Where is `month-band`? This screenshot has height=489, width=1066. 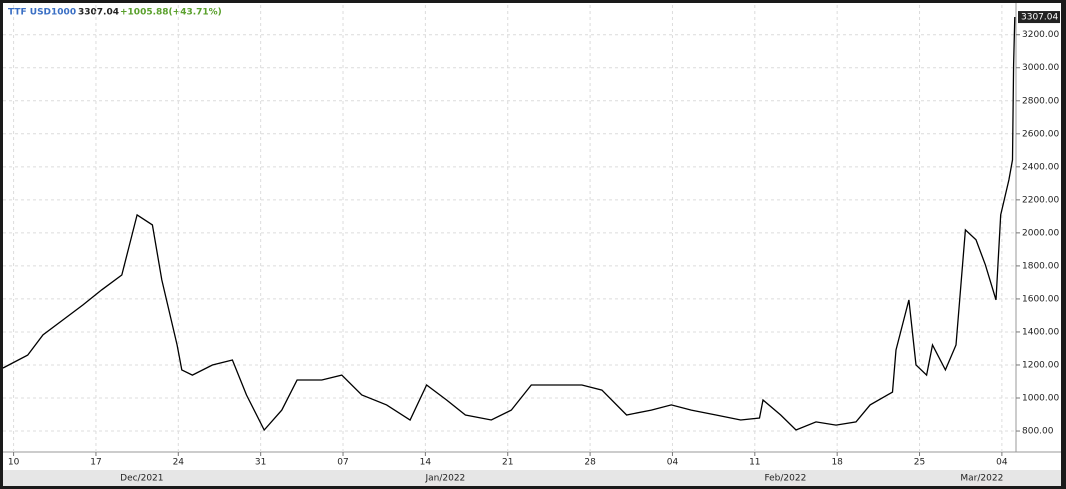
month-band is located at coordinates (532, 478).